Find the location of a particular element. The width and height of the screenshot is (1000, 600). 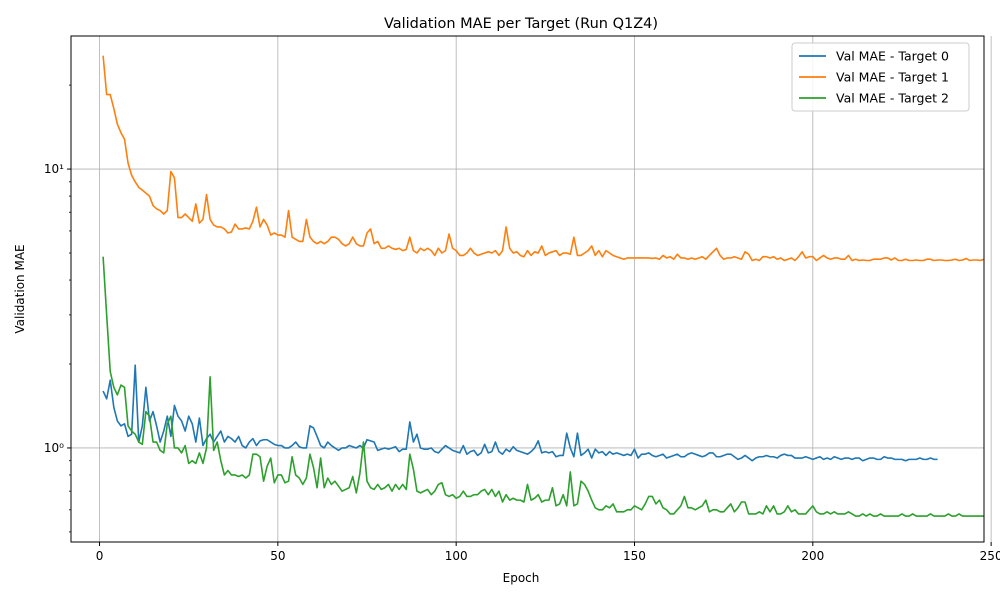

y-tick-label: 10⁰ is located at coordinates (54, 448).